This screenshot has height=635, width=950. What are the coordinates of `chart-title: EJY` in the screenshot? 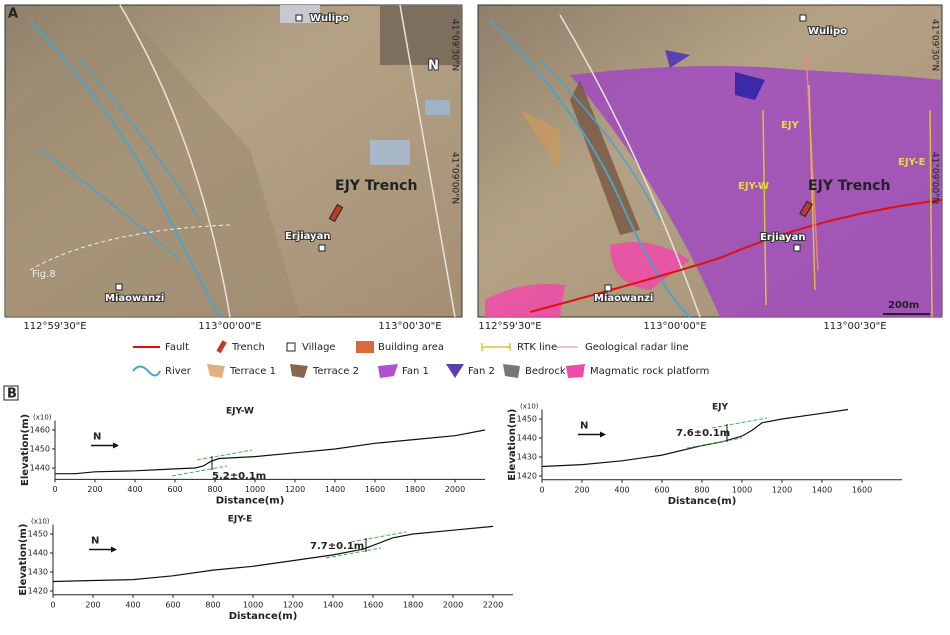 It's located at (720, 408).